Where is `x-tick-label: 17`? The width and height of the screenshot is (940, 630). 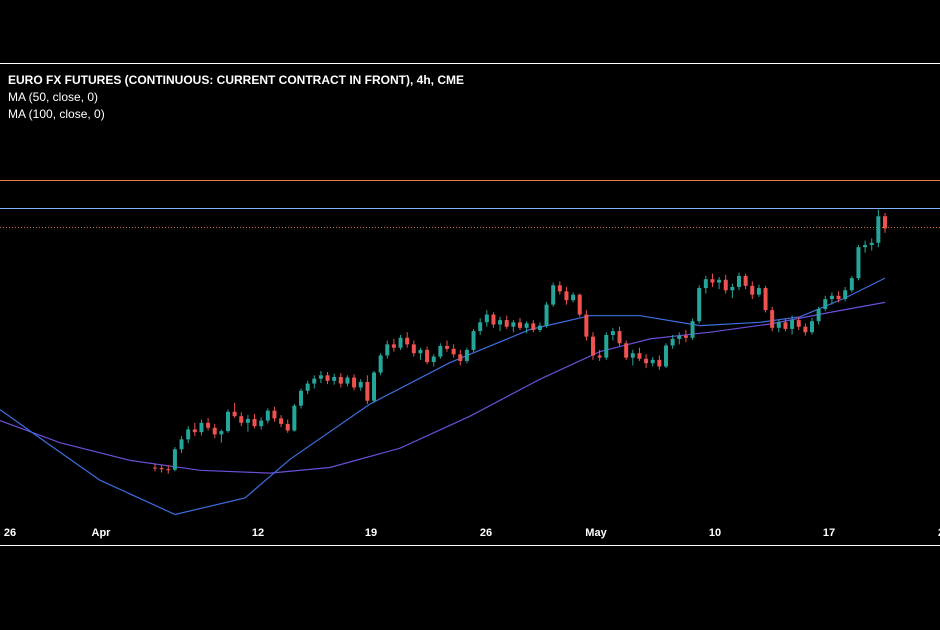 x-tick-label: 17 is located at coordinates (829, 533).